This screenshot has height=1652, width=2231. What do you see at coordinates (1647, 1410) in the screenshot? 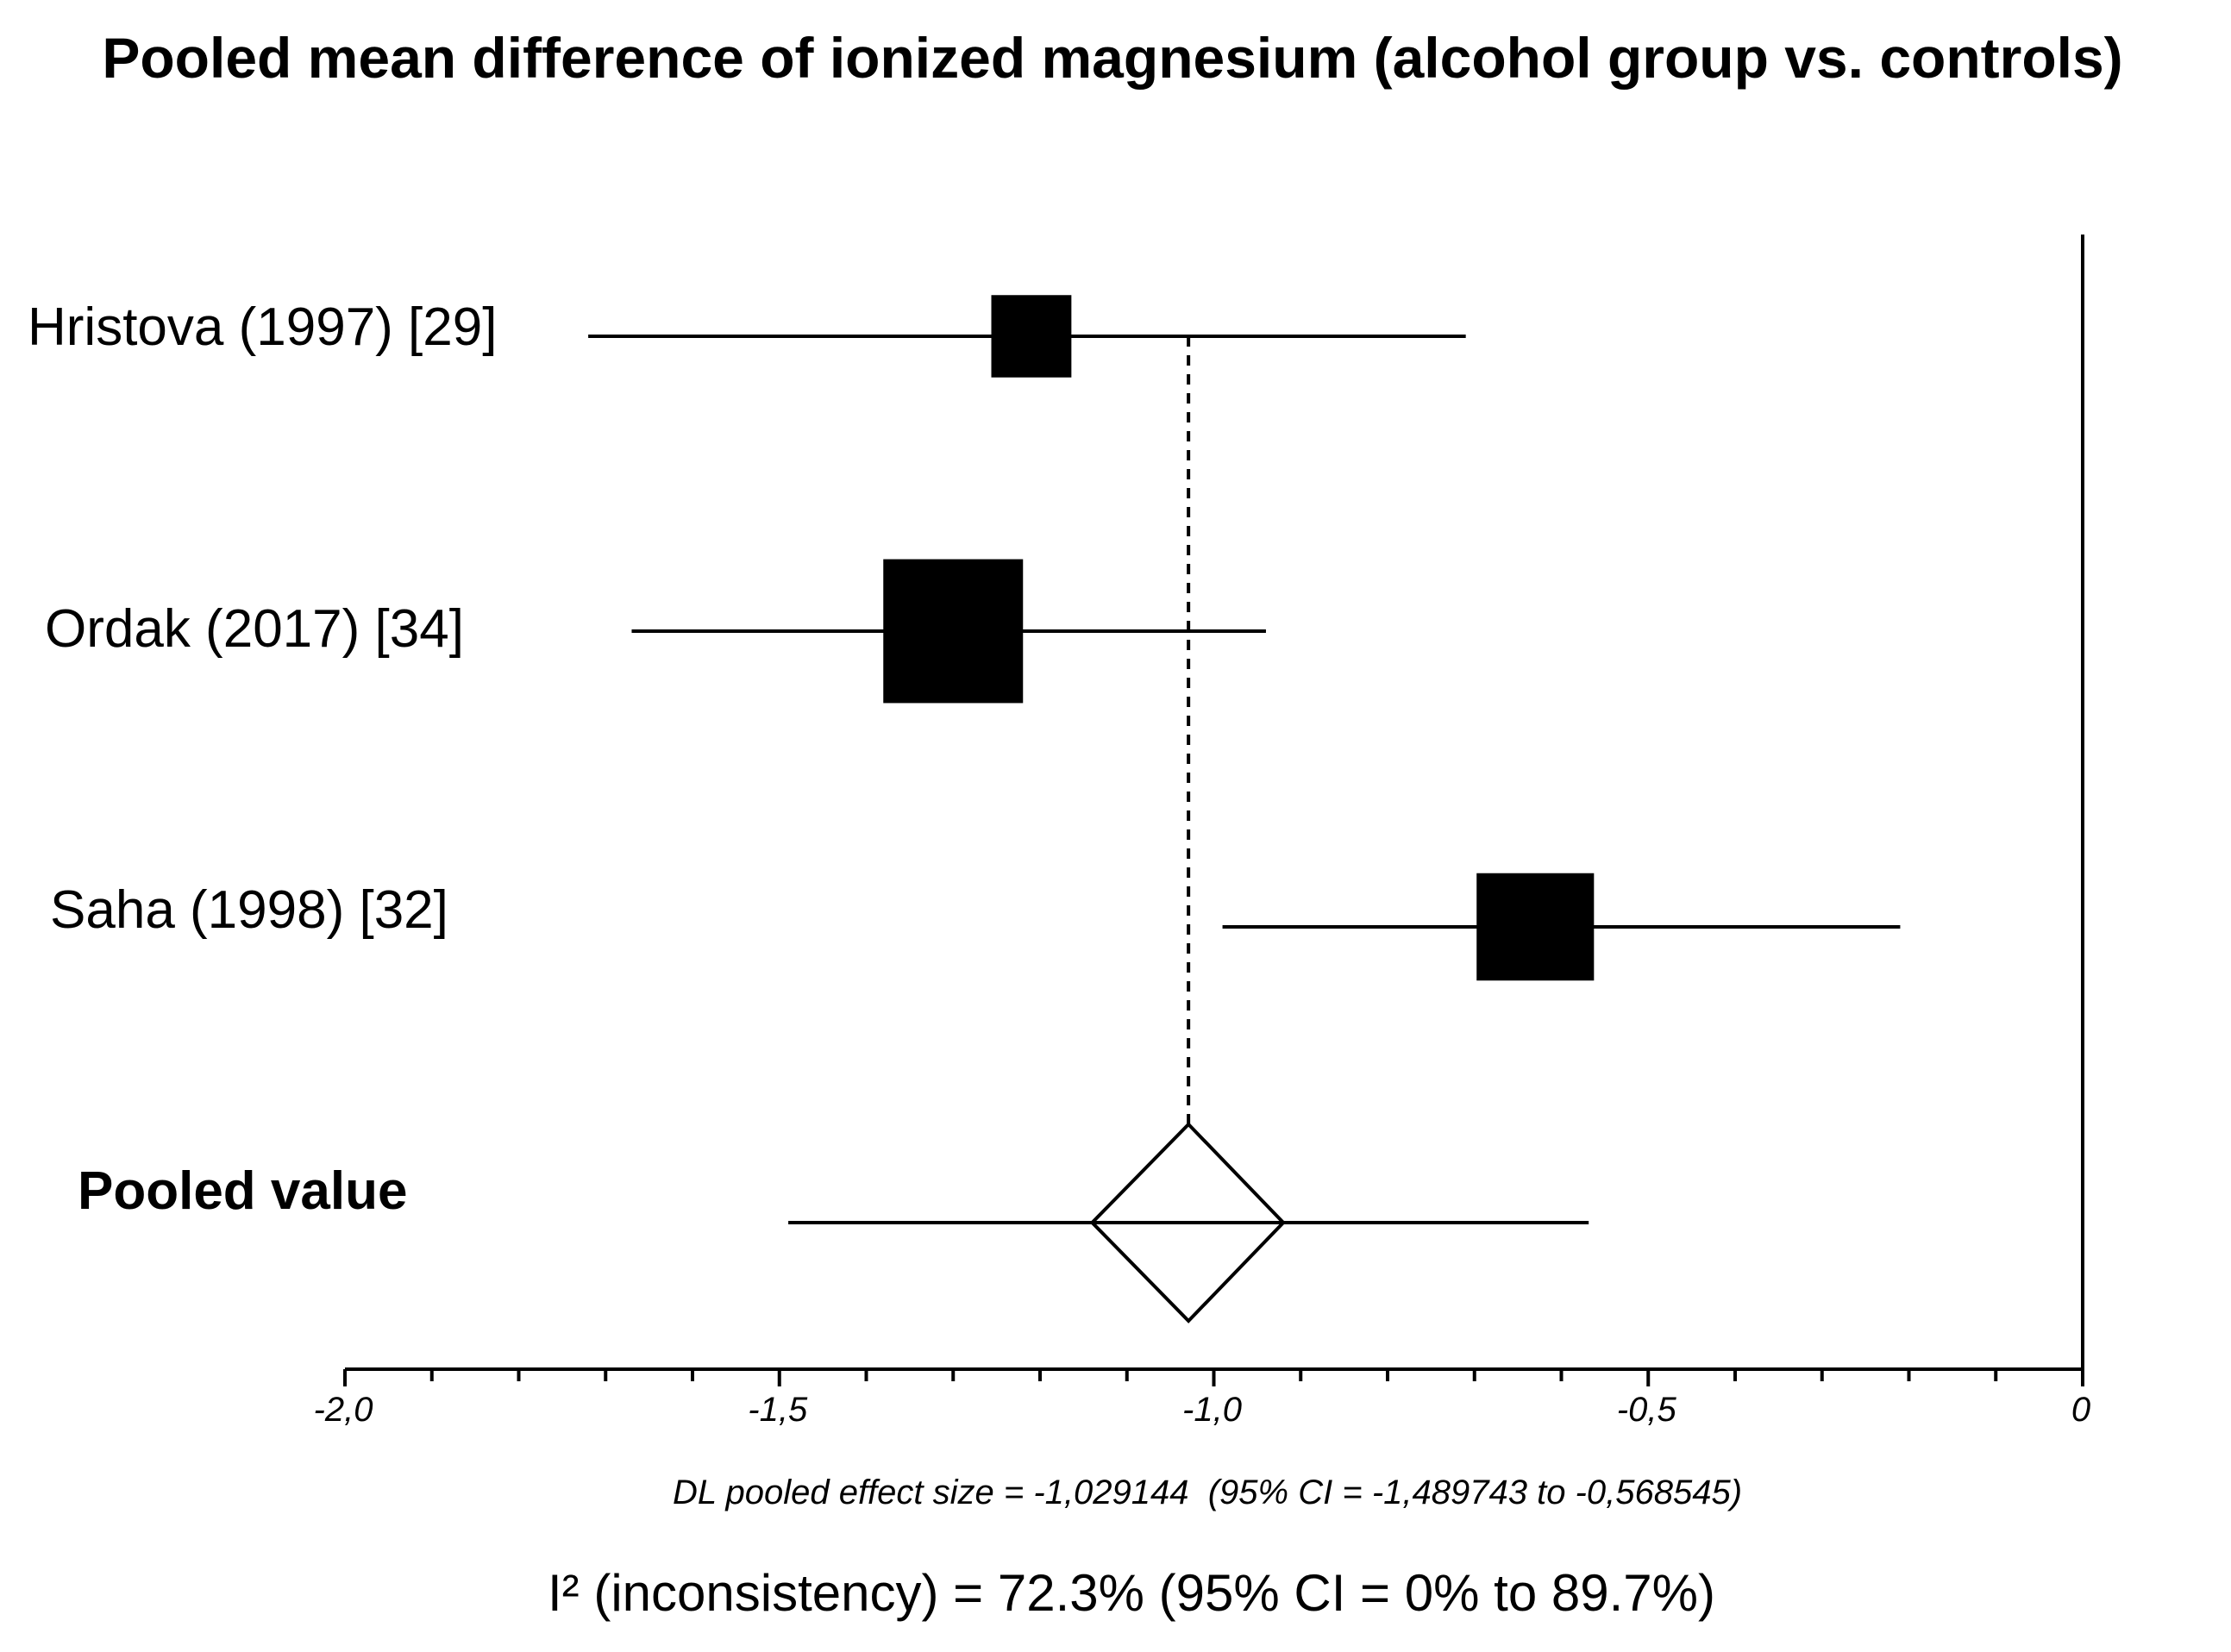
I see `x-tick-label: -0,5` at bounding box center [1647, 1410].